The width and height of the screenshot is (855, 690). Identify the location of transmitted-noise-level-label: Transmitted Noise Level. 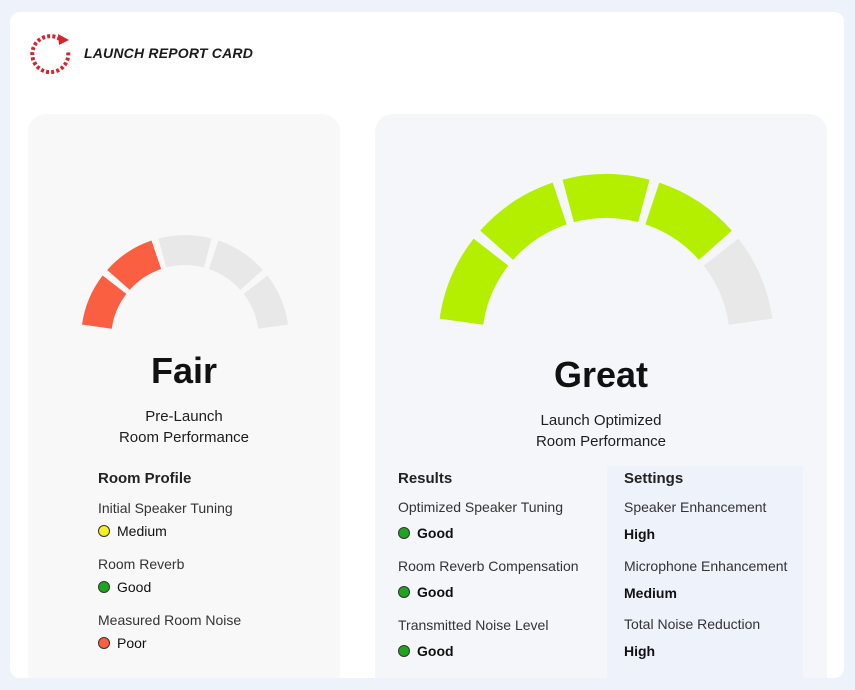
(473, 625).